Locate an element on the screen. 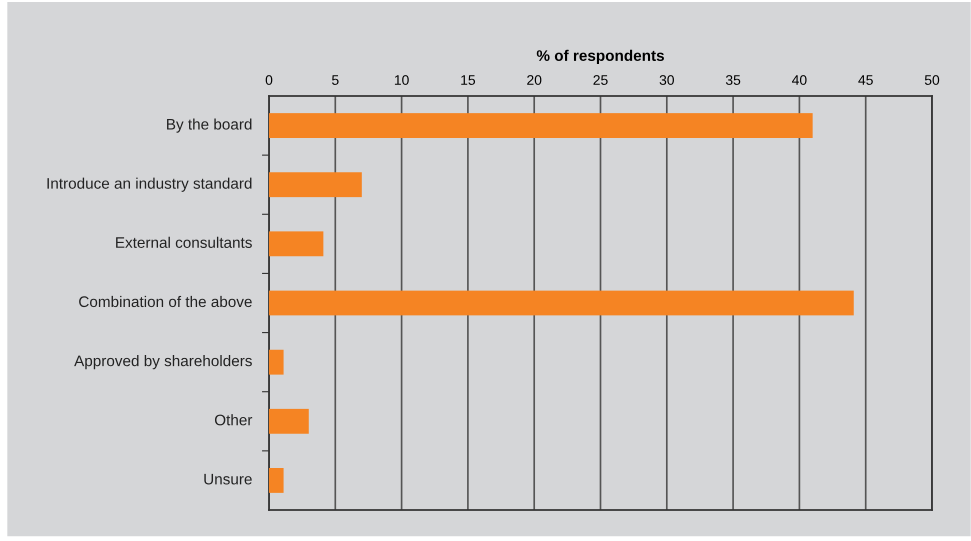  x-tick-label: 35 is located at coordinates (733, 80).